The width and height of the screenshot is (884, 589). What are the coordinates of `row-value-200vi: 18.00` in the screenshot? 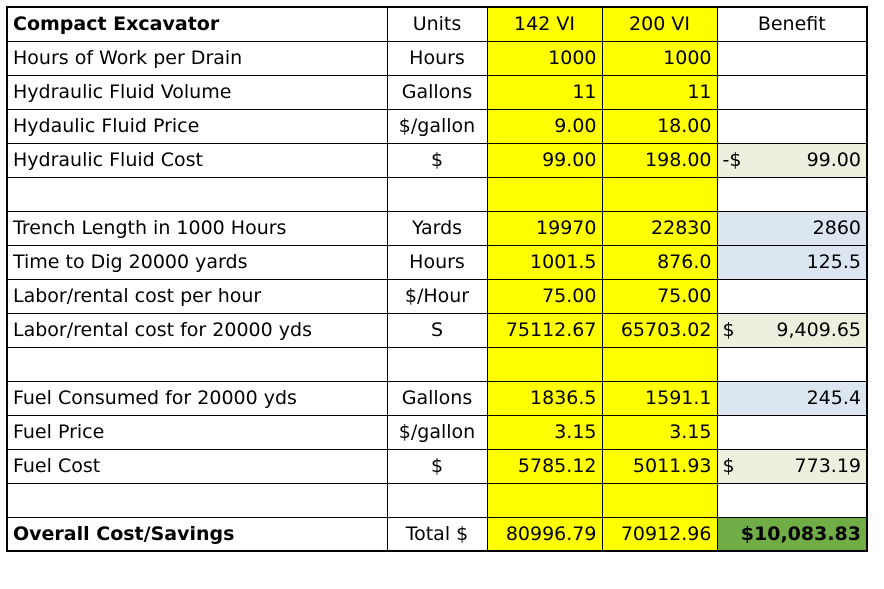 It's located at (659, 126).